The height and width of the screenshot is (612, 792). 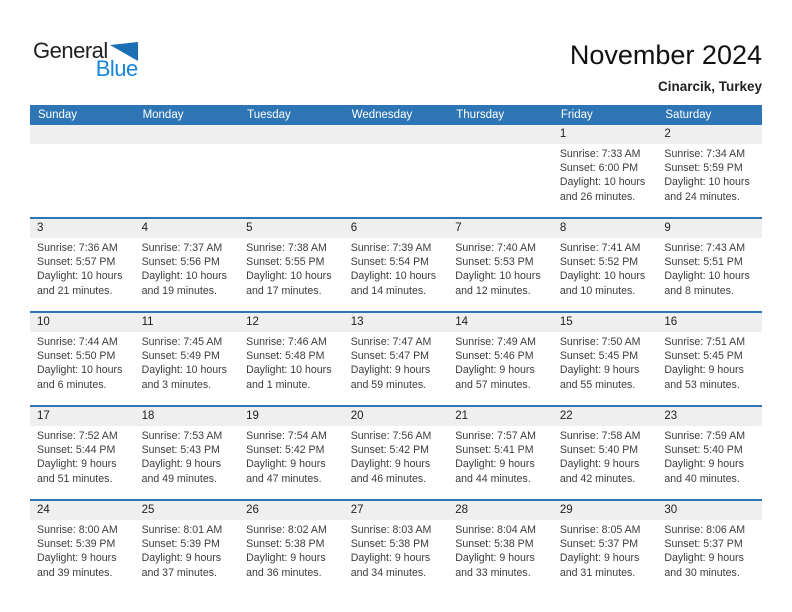 I want to click on day-detail-sunrise: Sunrise: 7:57 AM, so click(x=495, y=436).